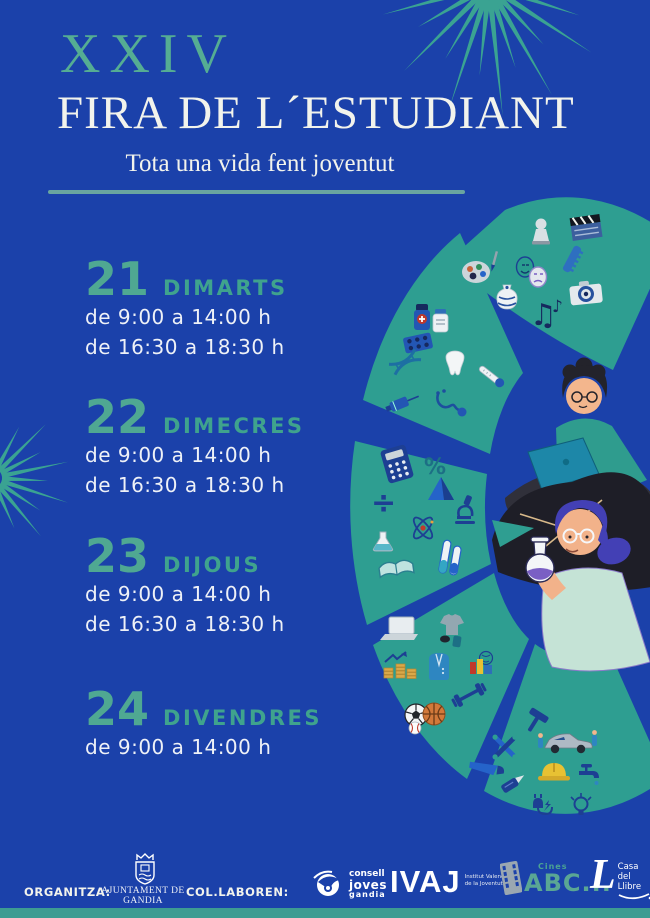  I want to click on poster-title: FIRA DE L´ESTUDIANT, so click(316, 113).